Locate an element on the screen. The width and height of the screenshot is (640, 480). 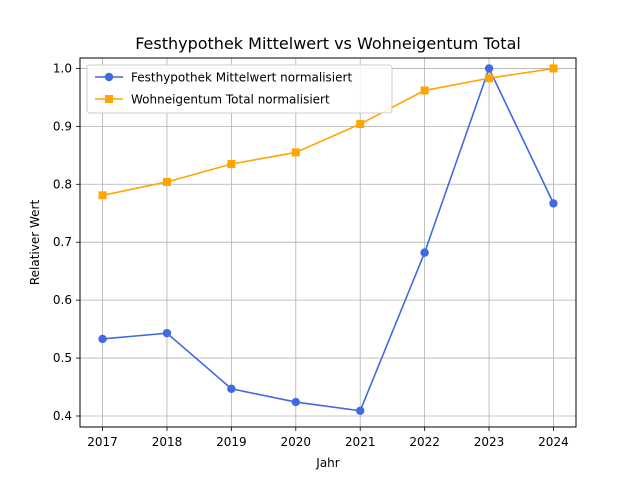
legend-label: Festhypothek Mittelwert normalisiert is located at coordinates (241, 78).